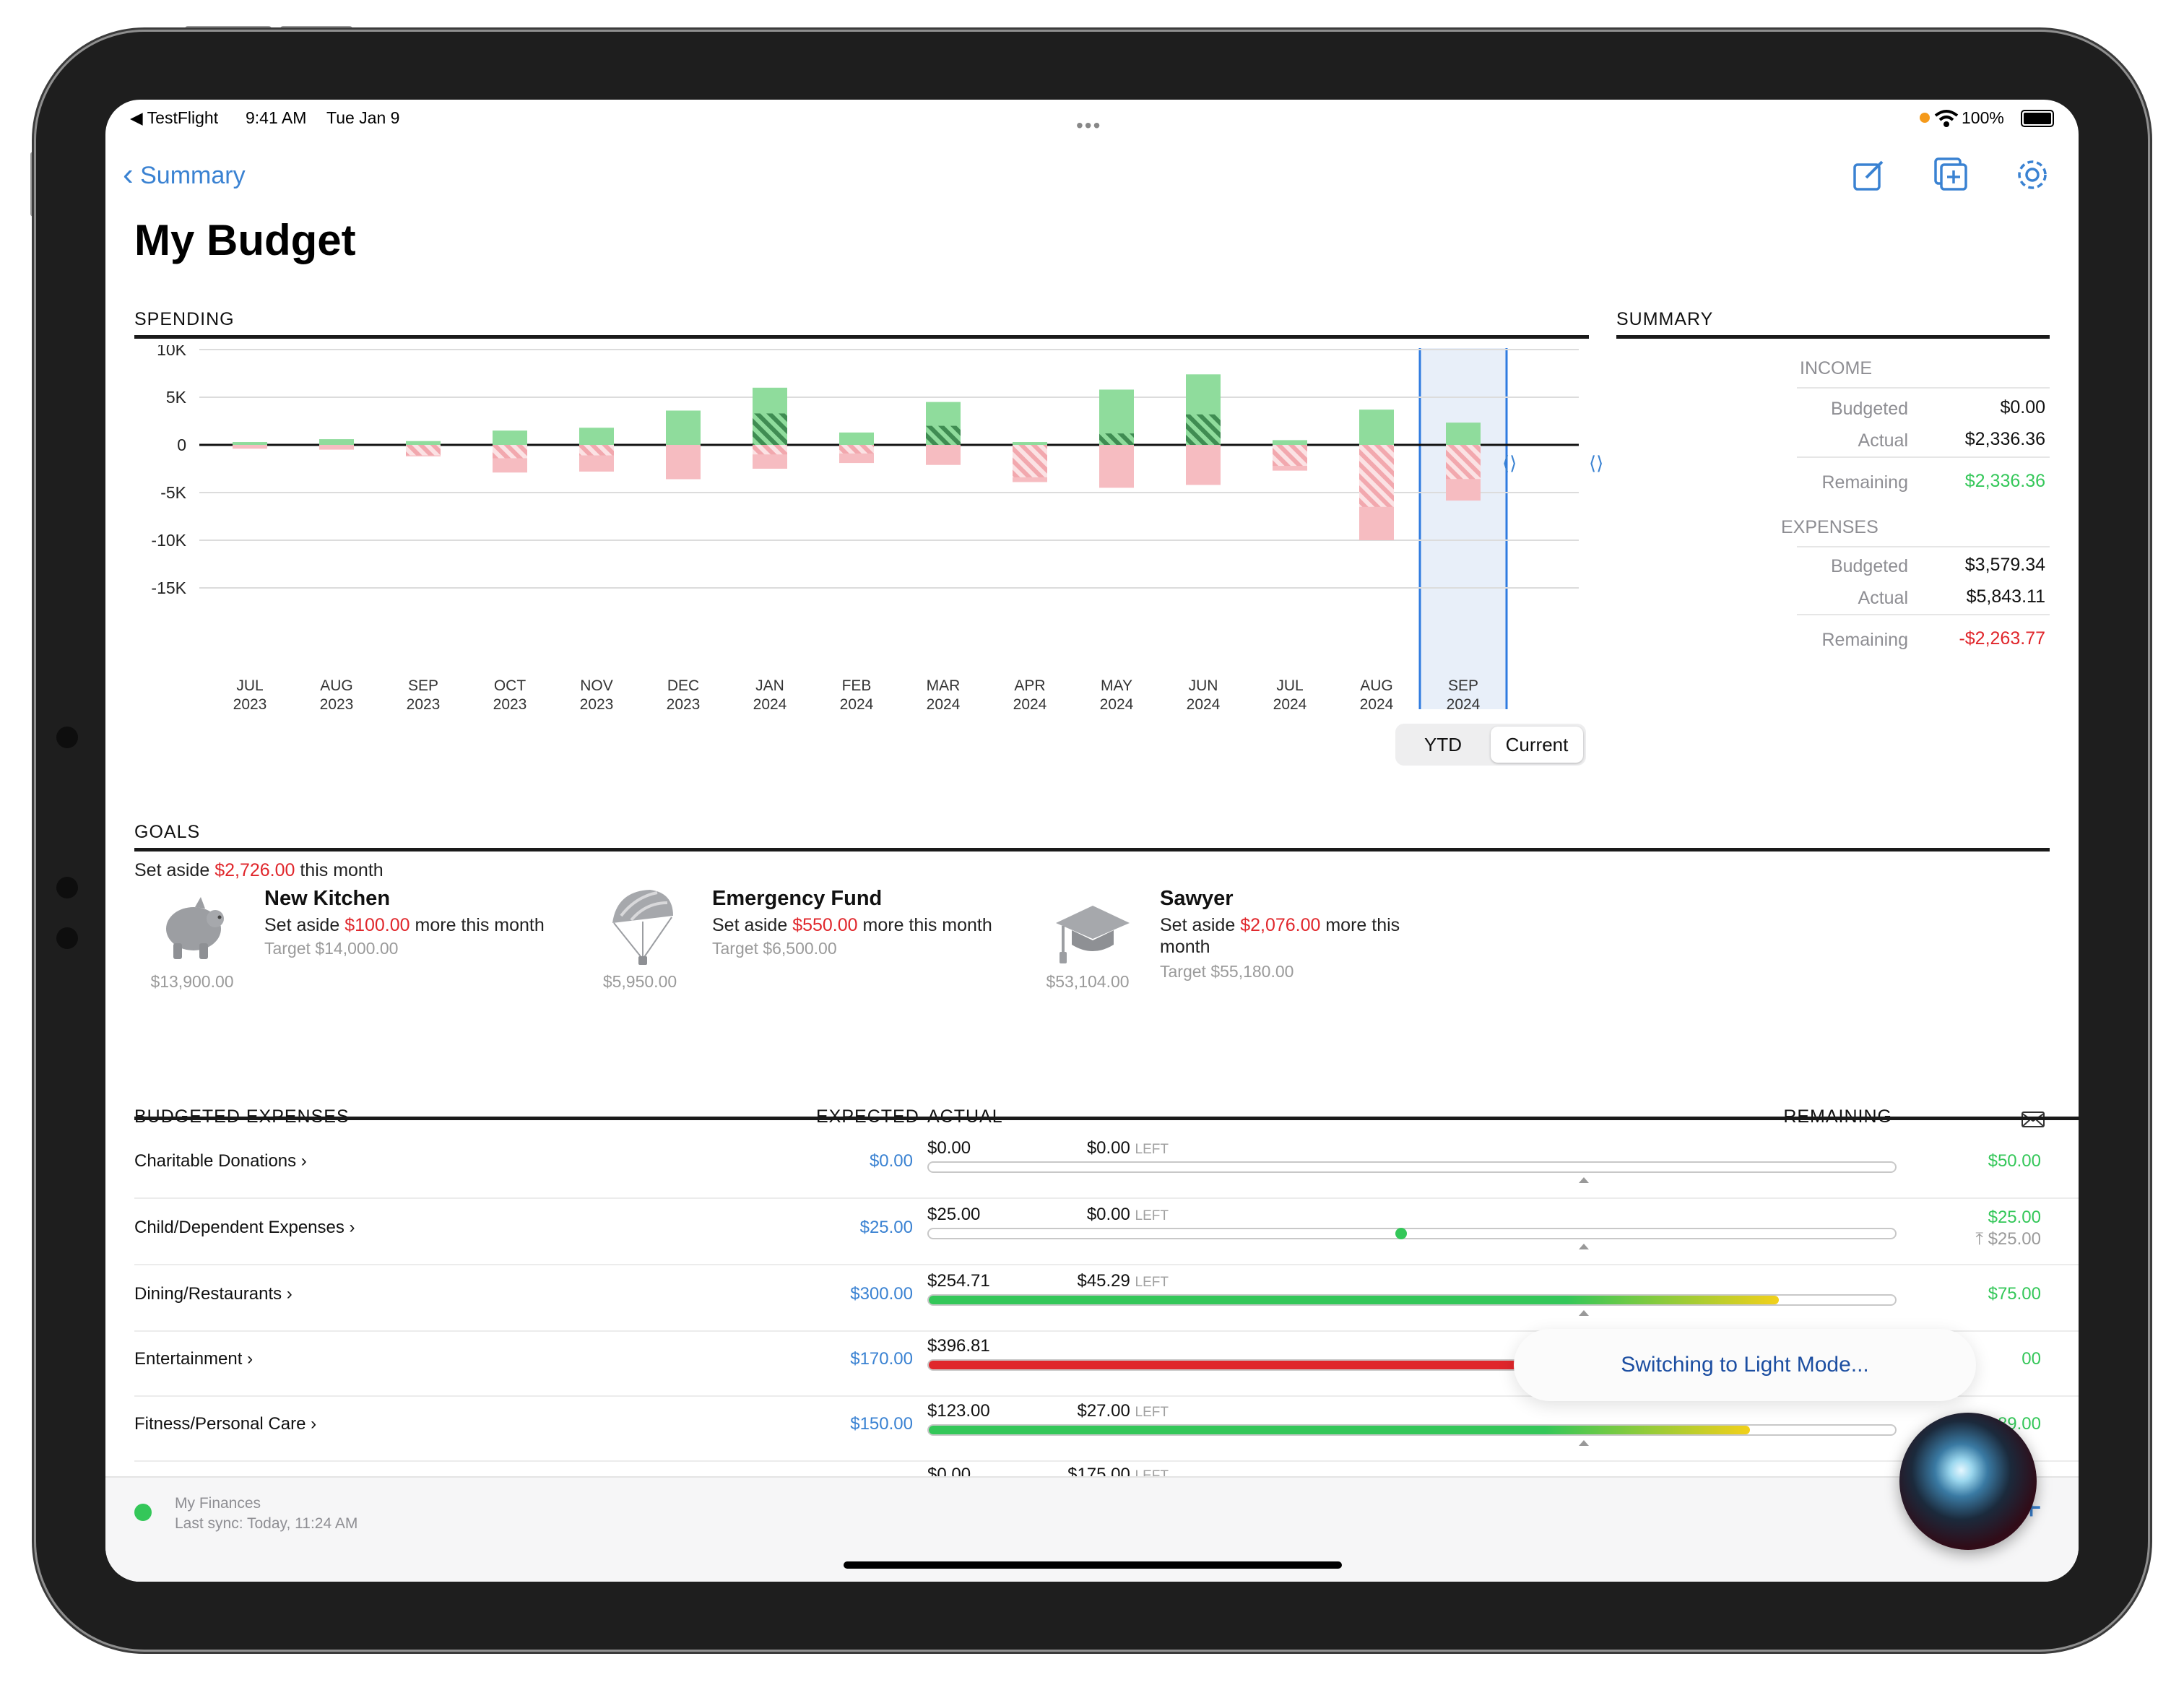  What do you see at coordinates (67, 887) in the screenshot?
I see `camera` at bounding box center [67, 887].